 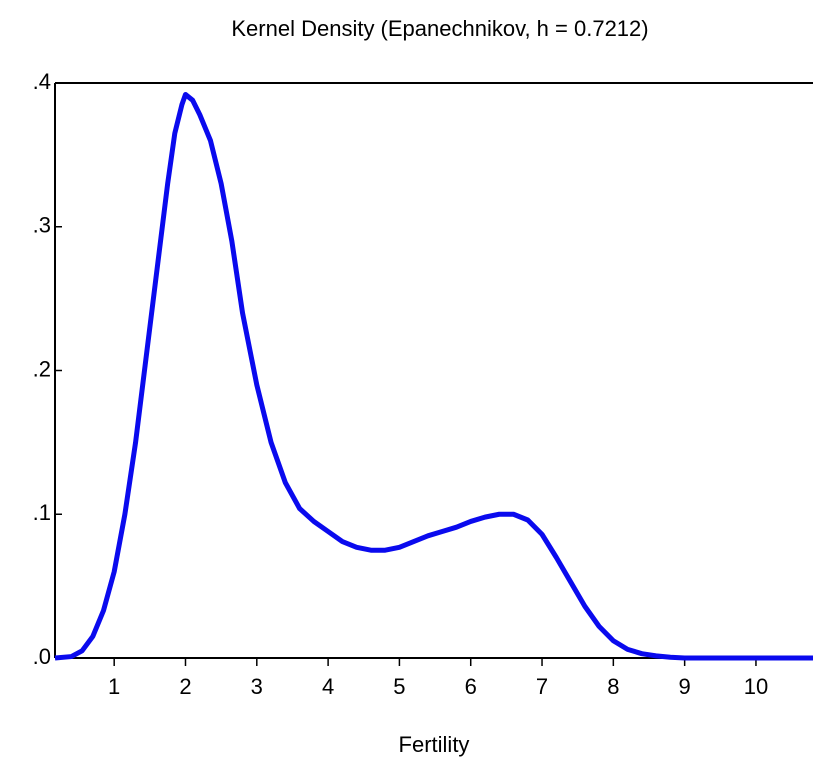 I want to click on x-tick-label: 4, so click(x=328, y=686).